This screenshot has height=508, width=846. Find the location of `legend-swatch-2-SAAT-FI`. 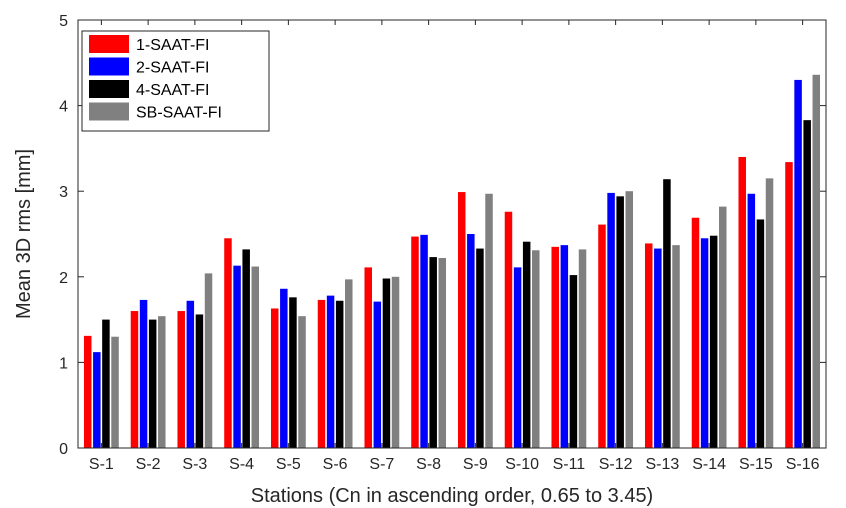

legend-swatch-2-SAAT-FI is located at coordinates (109, 66).